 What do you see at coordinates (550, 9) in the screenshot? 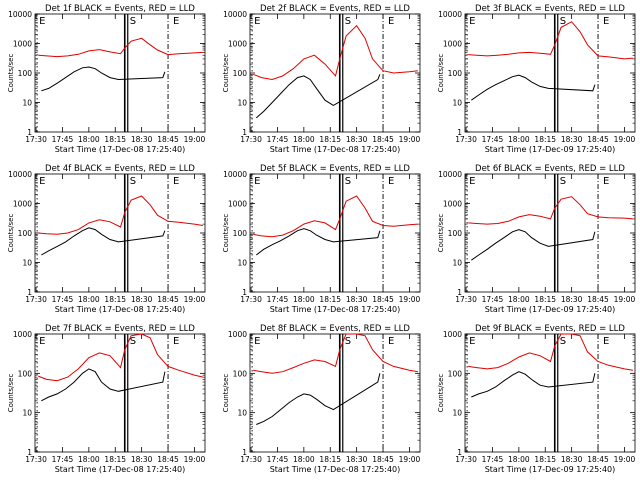
I see `chart-title: Det 3f BLACK = Events, RED = LLD` at bounding box center [550, 9].